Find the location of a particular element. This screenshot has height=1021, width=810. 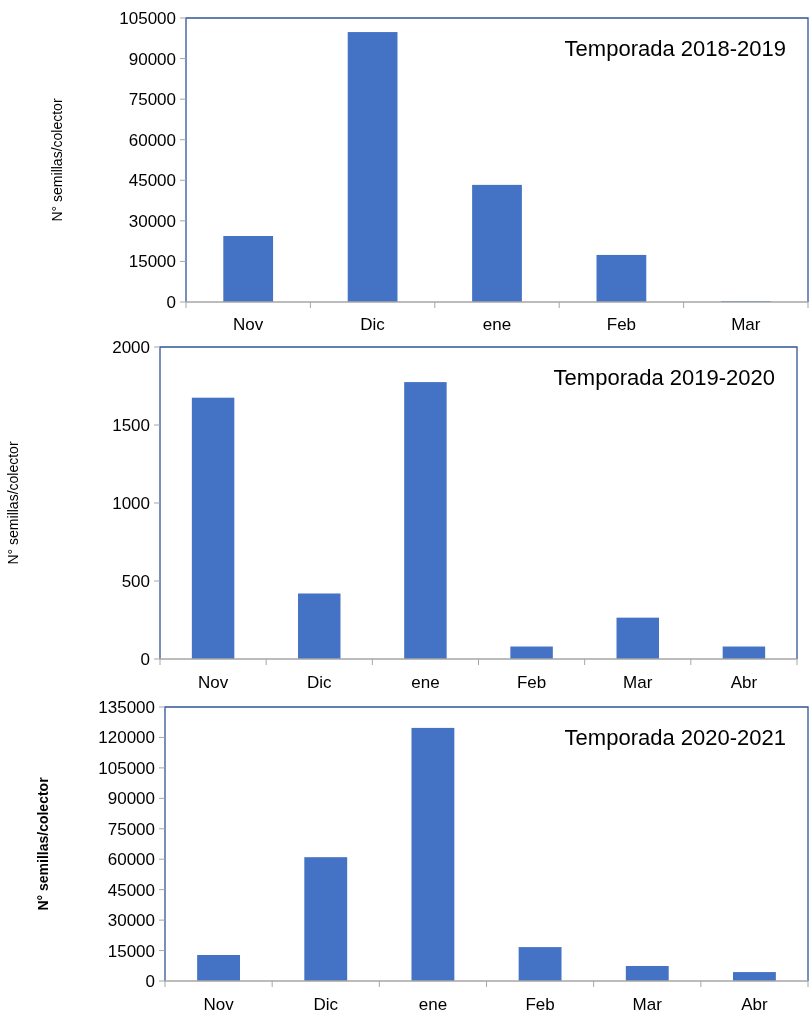

y-tick-label: 1000 is located at coordinates (131, 503).